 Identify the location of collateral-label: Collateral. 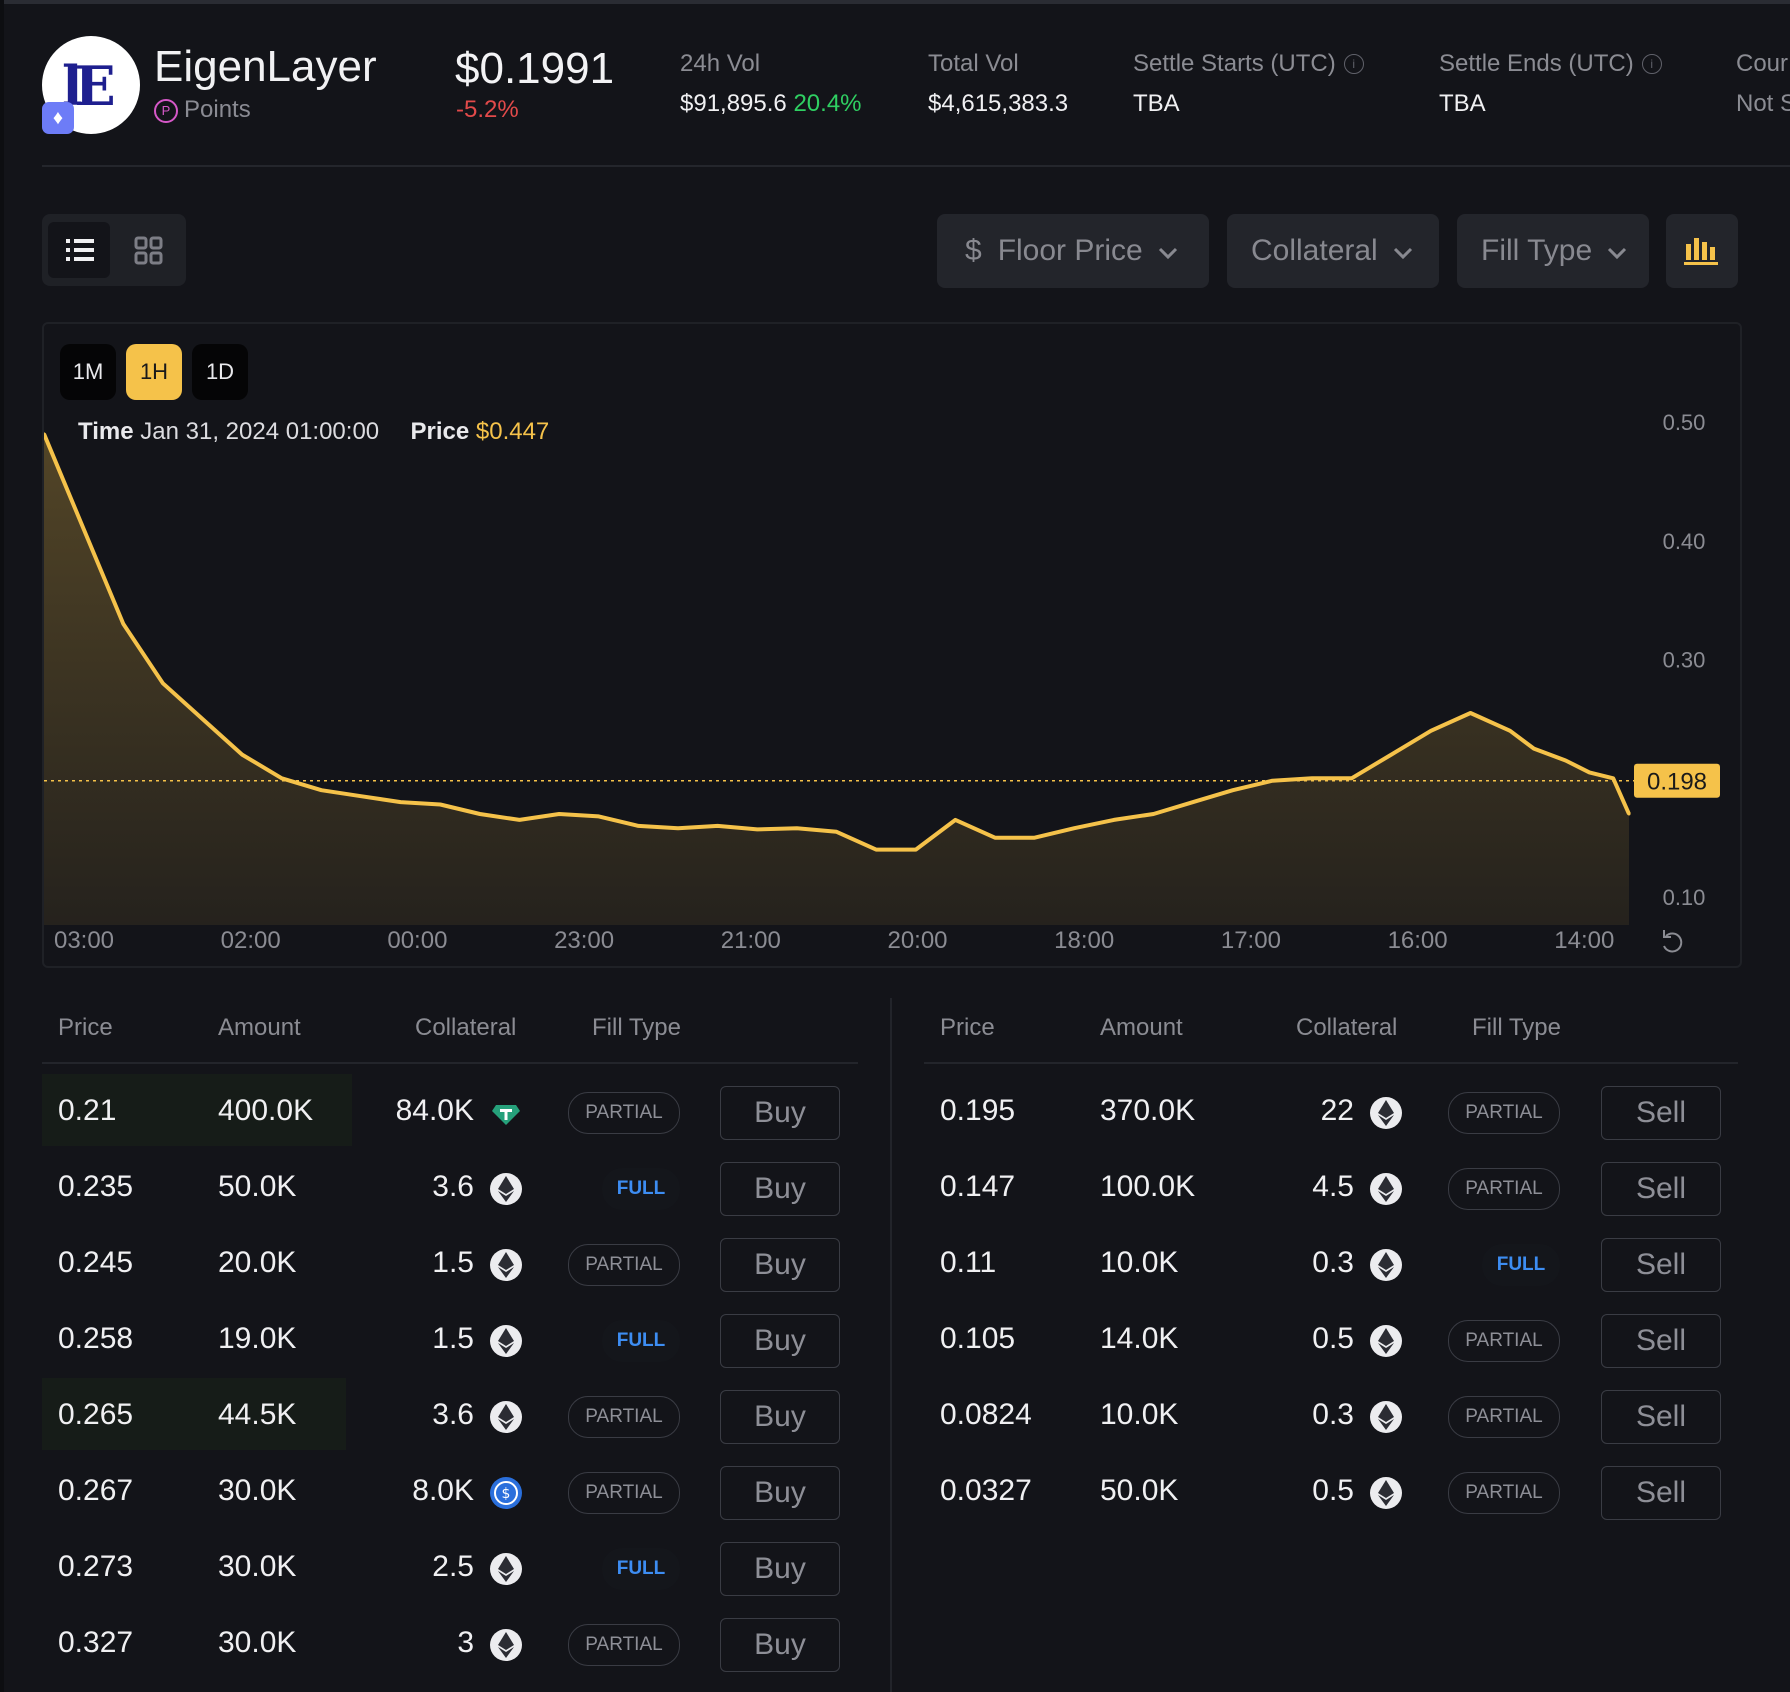
(1314, 250).